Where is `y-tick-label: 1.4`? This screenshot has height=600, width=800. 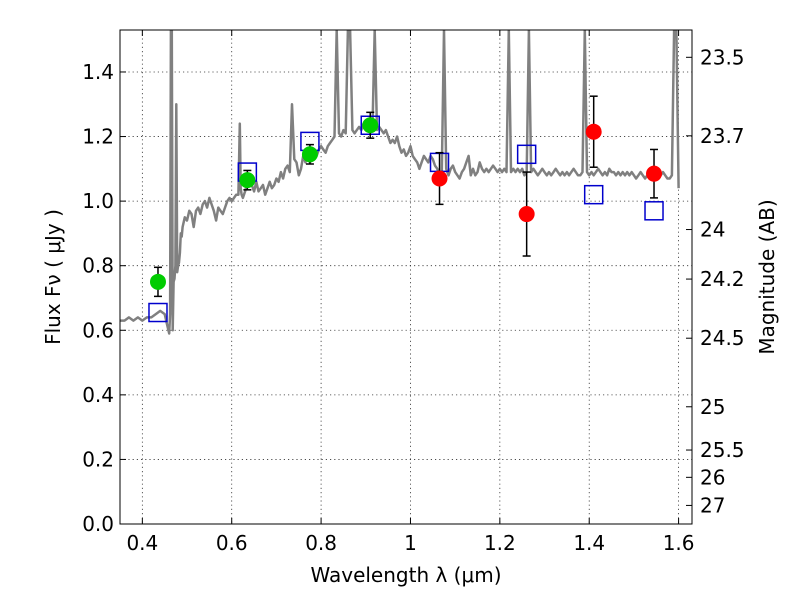 y-tick-label: 1.4 is located at coordinates (98, 72).